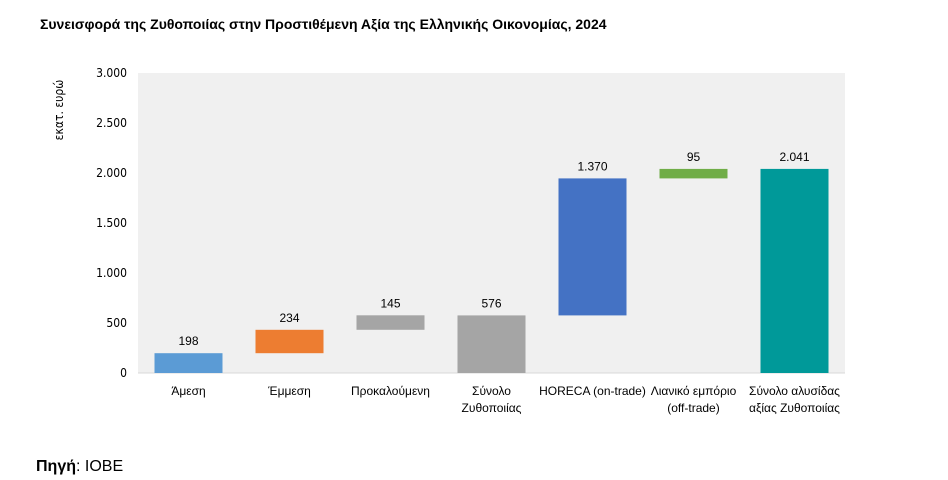  Describe the element at coordinates (492, 408) in the screenshot. I see `category-label: Ζυθοποιίας` at that location.